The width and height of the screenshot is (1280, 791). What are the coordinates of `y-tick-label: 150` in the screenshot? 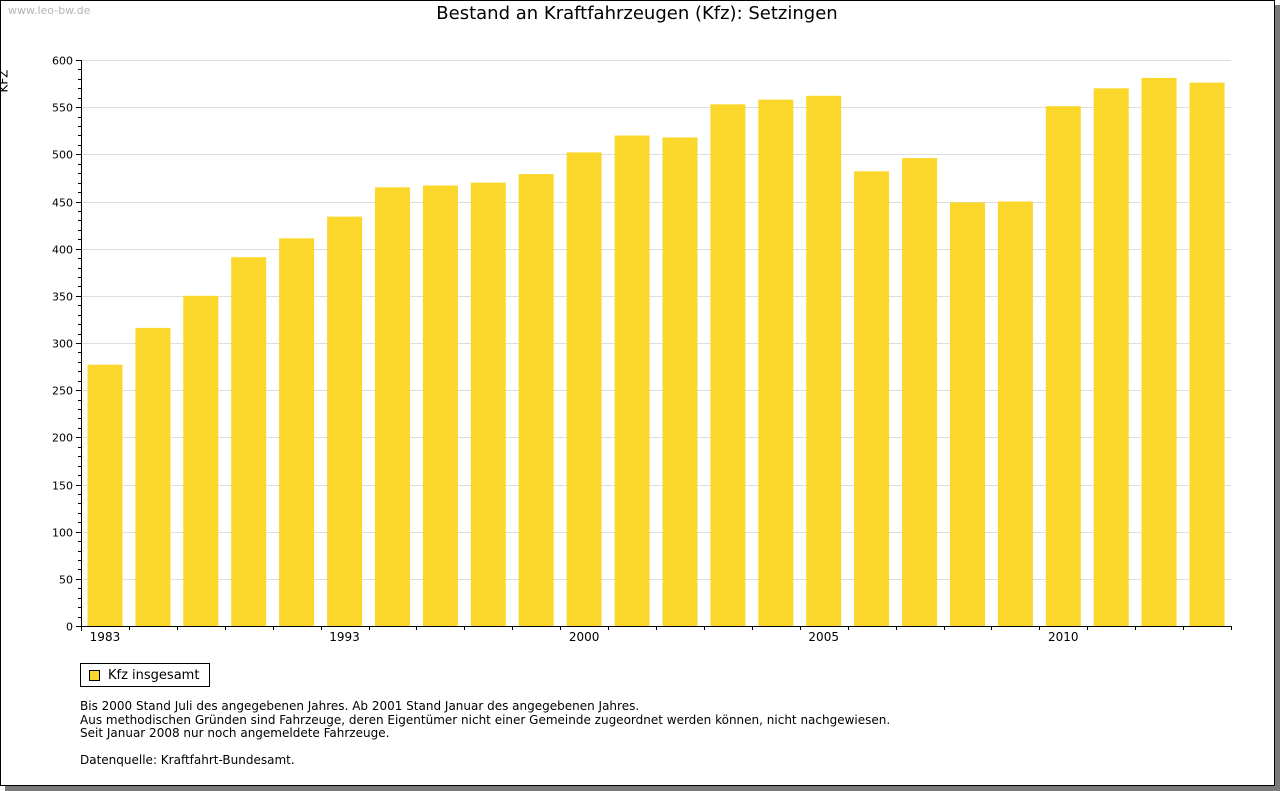 It's located at (62, 486).